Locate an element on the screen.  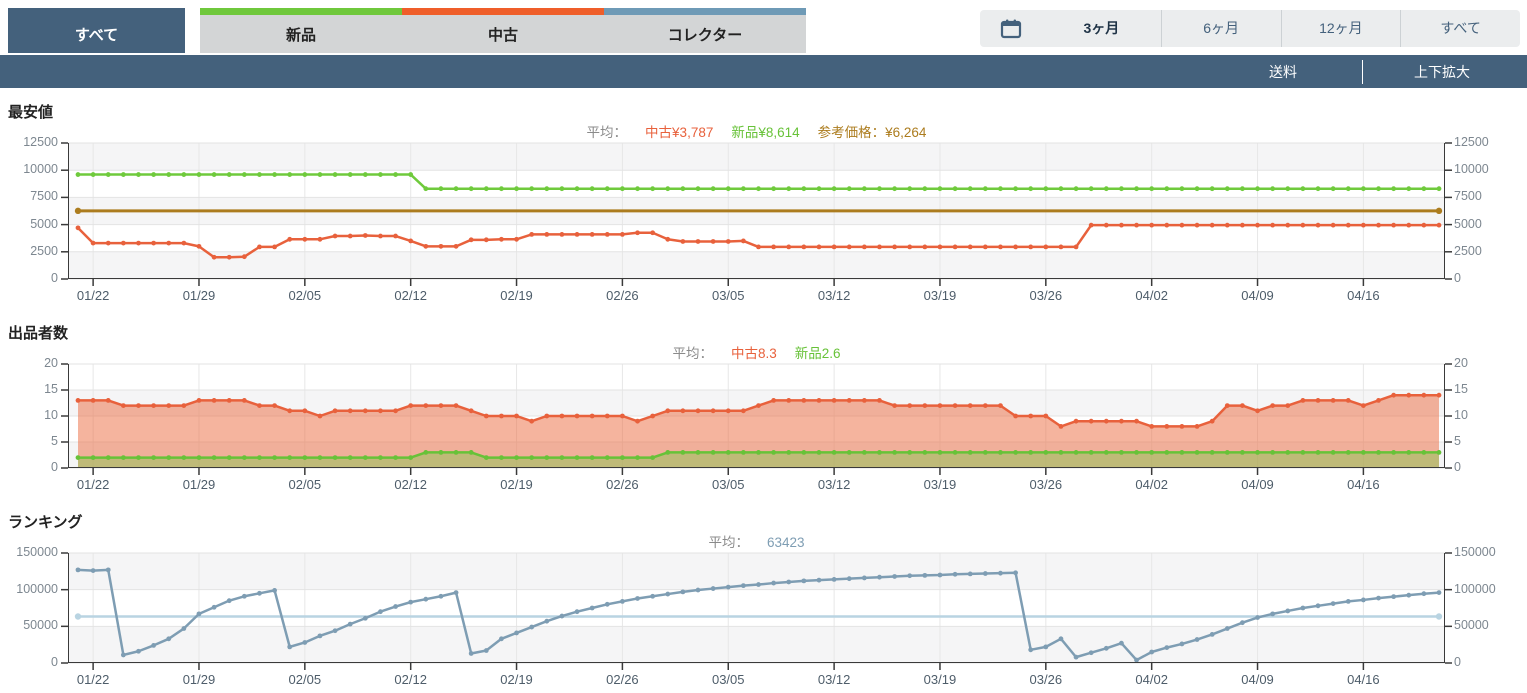
tab-used: 中古 is located at coordinates (503, 30).